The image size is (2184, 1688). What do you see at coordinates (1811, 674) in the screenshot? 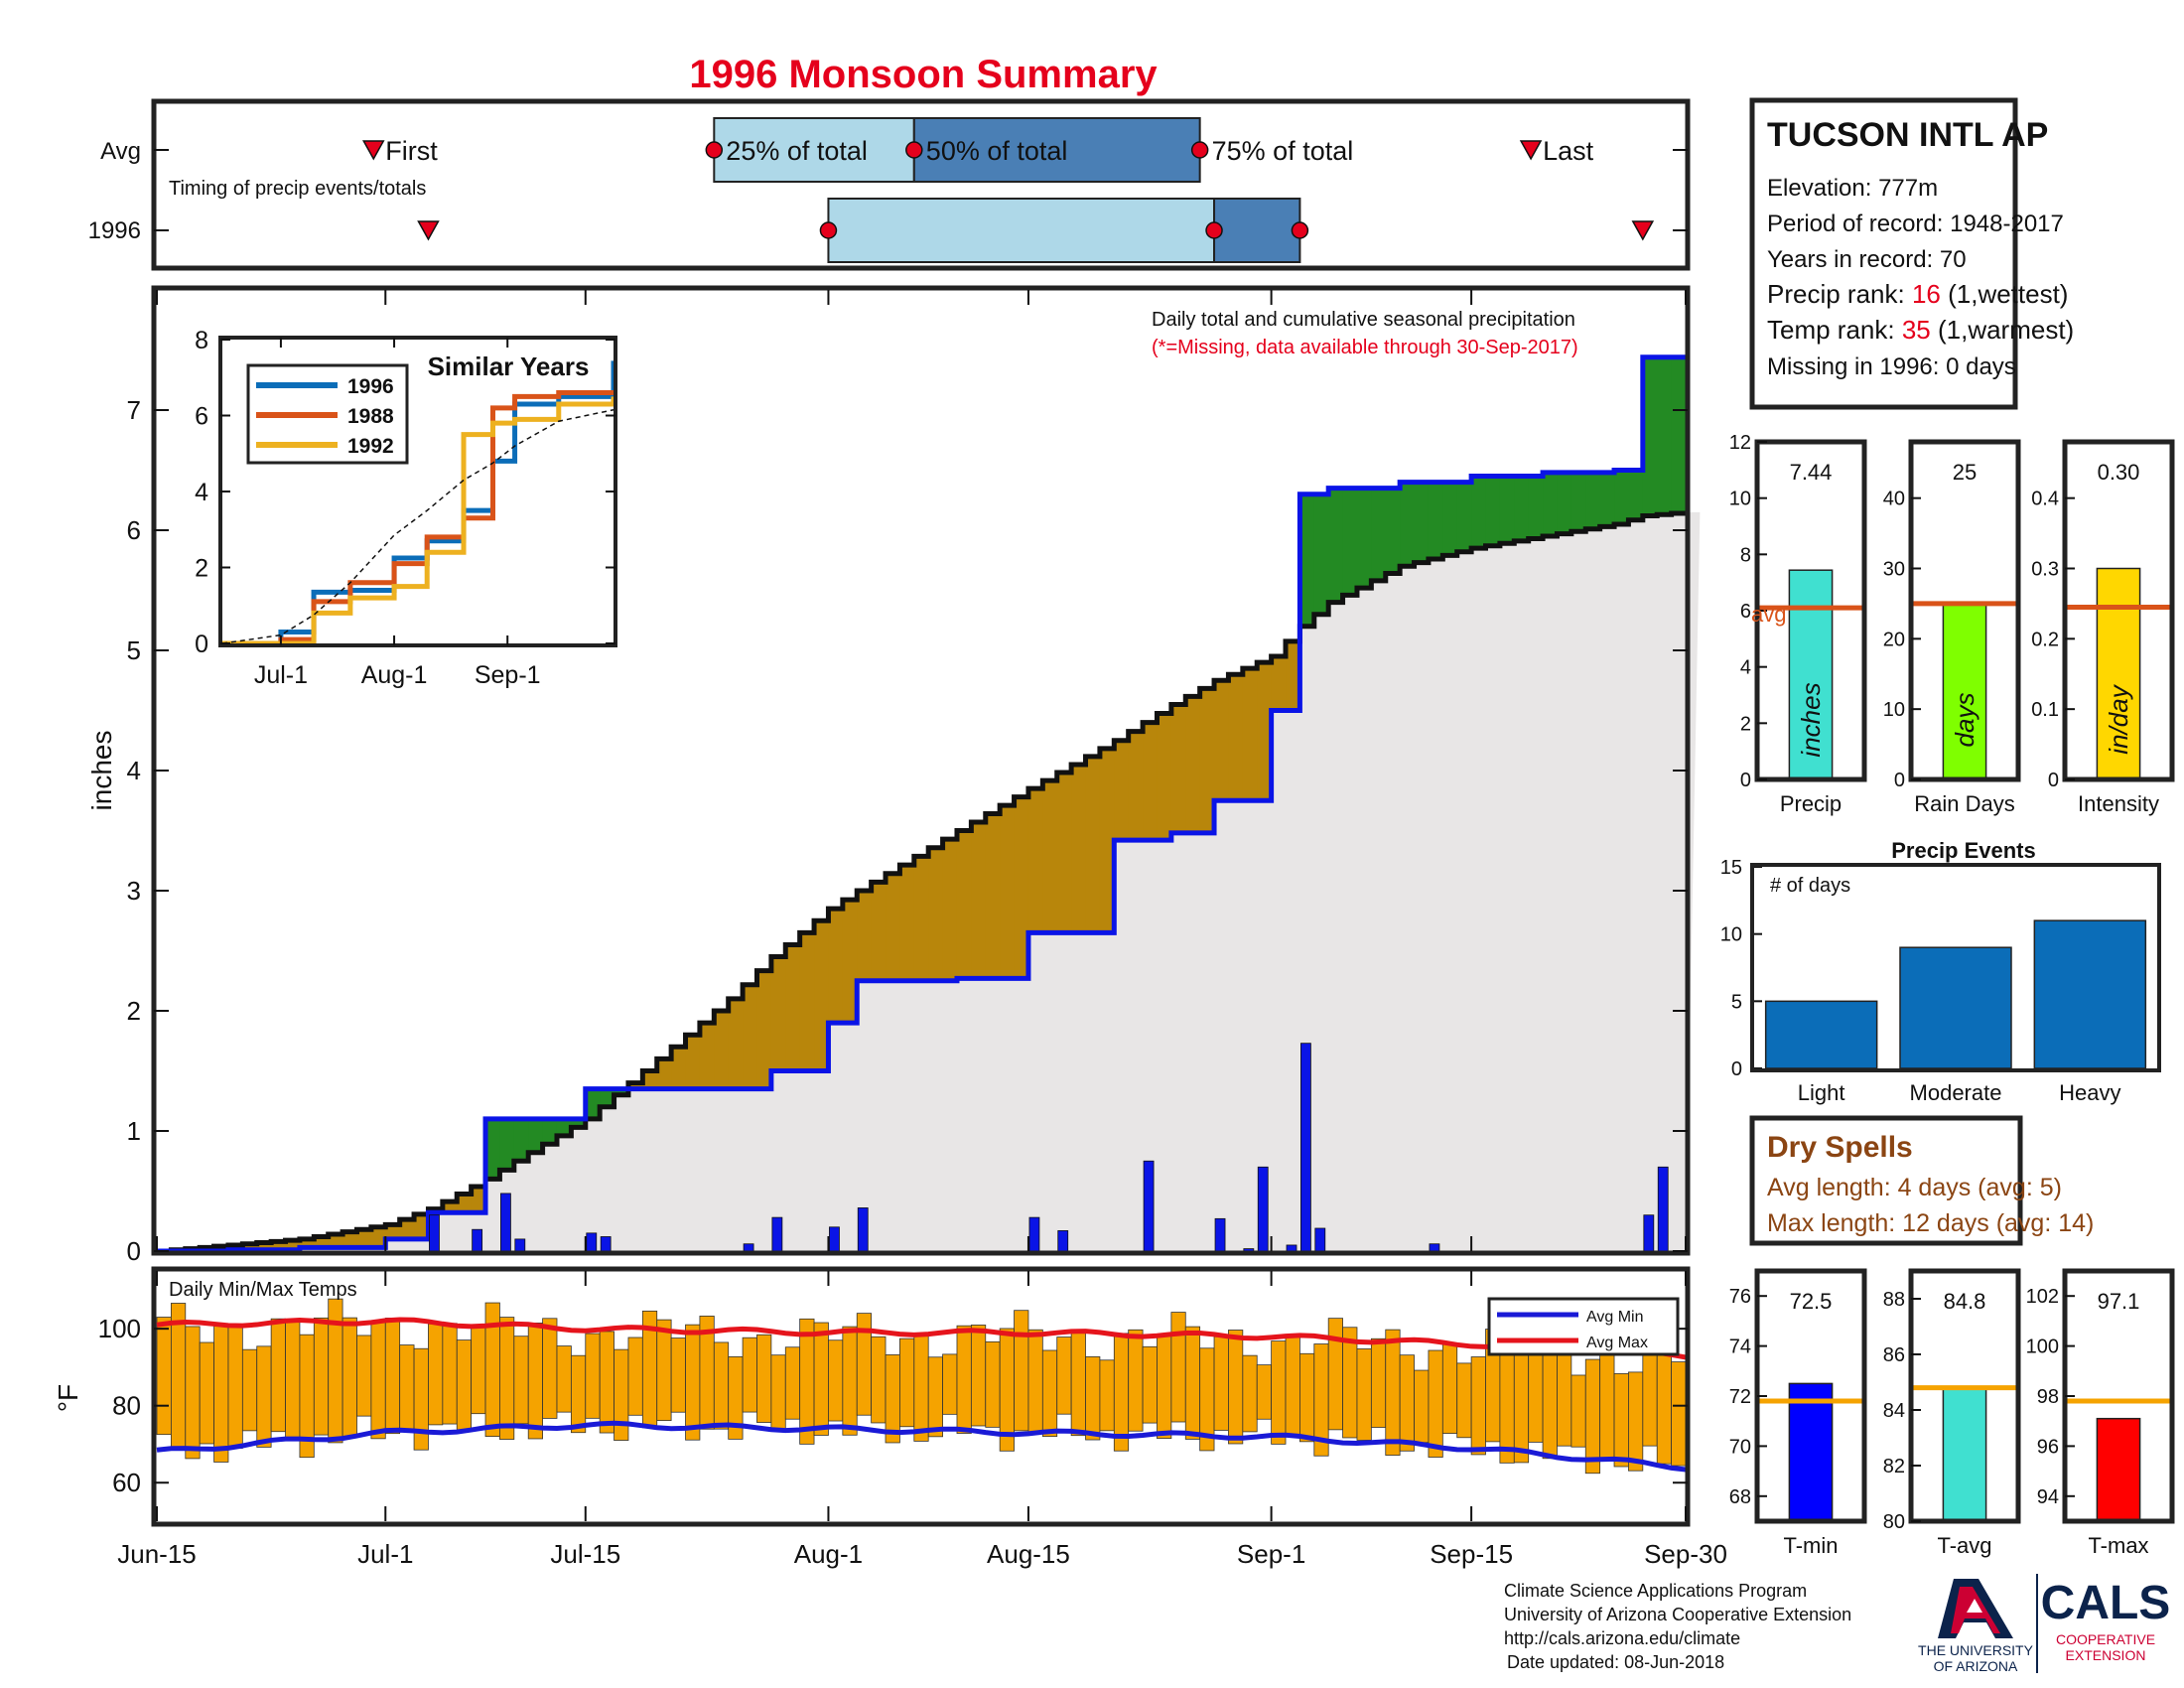
I see `precip-bar` at bounding box center [1811, 674].